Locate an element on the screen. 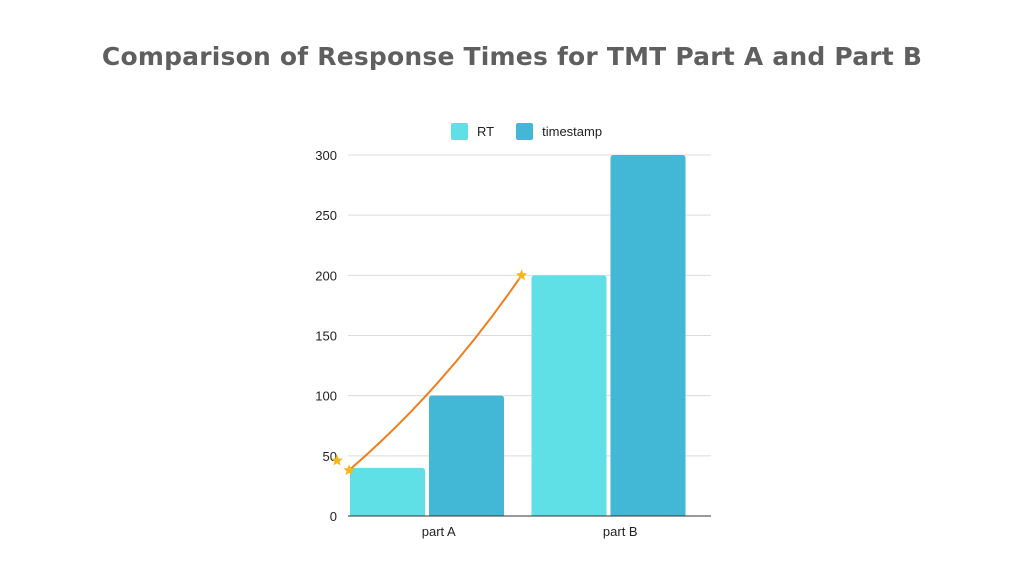 This screenshot has width=1024, height=576. y-tick-label-250: 250 is located at coordinates (326, 215).